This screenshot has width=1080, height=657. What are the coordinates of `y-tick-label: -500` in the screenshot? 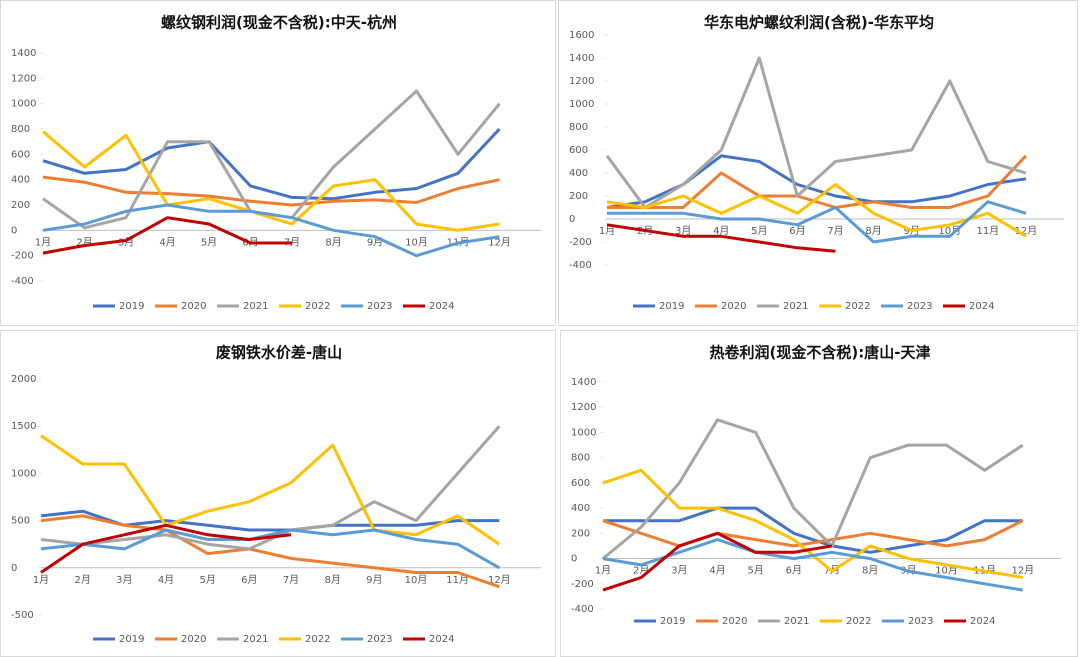 It's located at (22, 615).